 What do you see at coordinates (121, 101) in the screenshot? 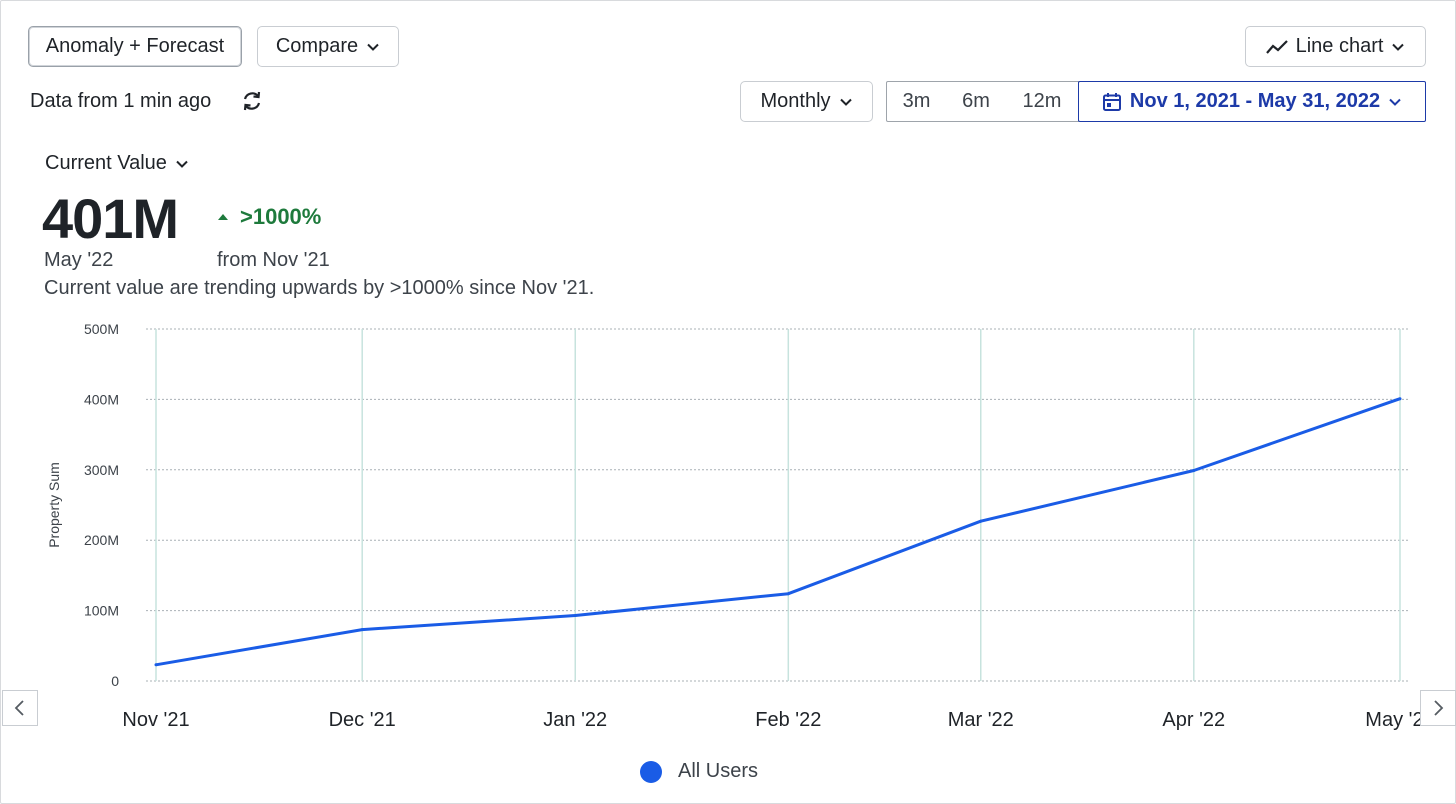
I see `data-age-text: Data from 1 min ago` at bounding box center [121, 101].